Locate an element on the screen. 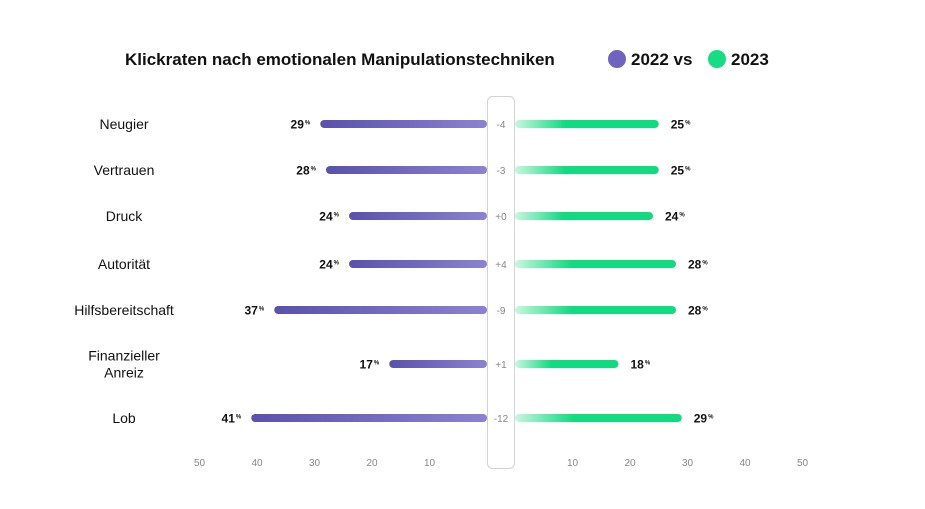 This screenshot has width=925, height=509. tick-label-left: 50 is located at coordinates (200, 463).